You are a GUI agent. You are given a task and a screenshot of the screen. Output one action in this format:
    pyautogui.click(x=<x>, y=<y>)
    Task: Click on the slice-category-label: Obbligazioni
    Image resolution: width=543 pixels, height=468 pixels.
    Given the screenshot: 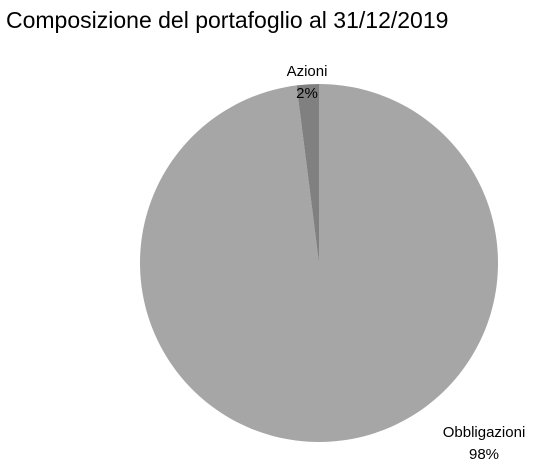 What is the action you would take?
    pyautogui.click(x=484, y=432)
    